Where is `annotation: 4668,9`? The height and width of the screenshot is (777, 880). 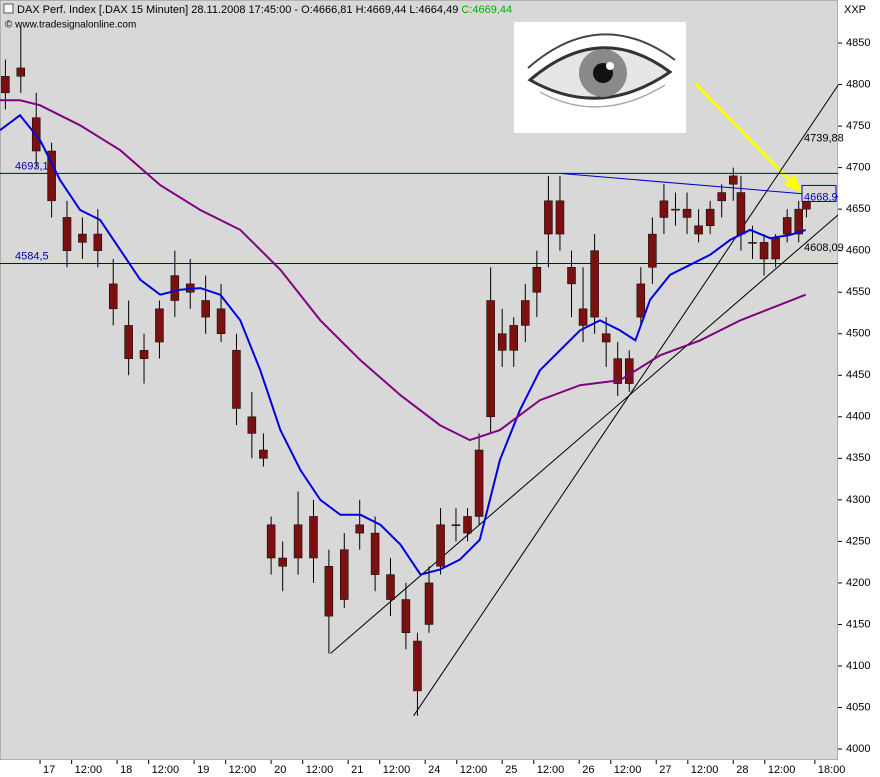
annotation: 4668,9 is located at coordinates (819, 193).